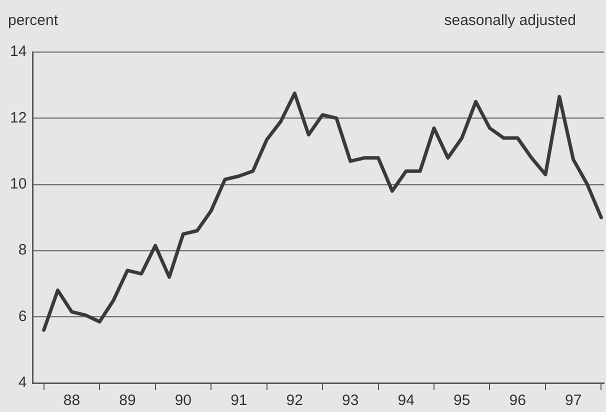 The image size is (606, 412). Describe the element at coordinates (406, 401) in the screenshot. I see `x-tick-label: 94` at that location.